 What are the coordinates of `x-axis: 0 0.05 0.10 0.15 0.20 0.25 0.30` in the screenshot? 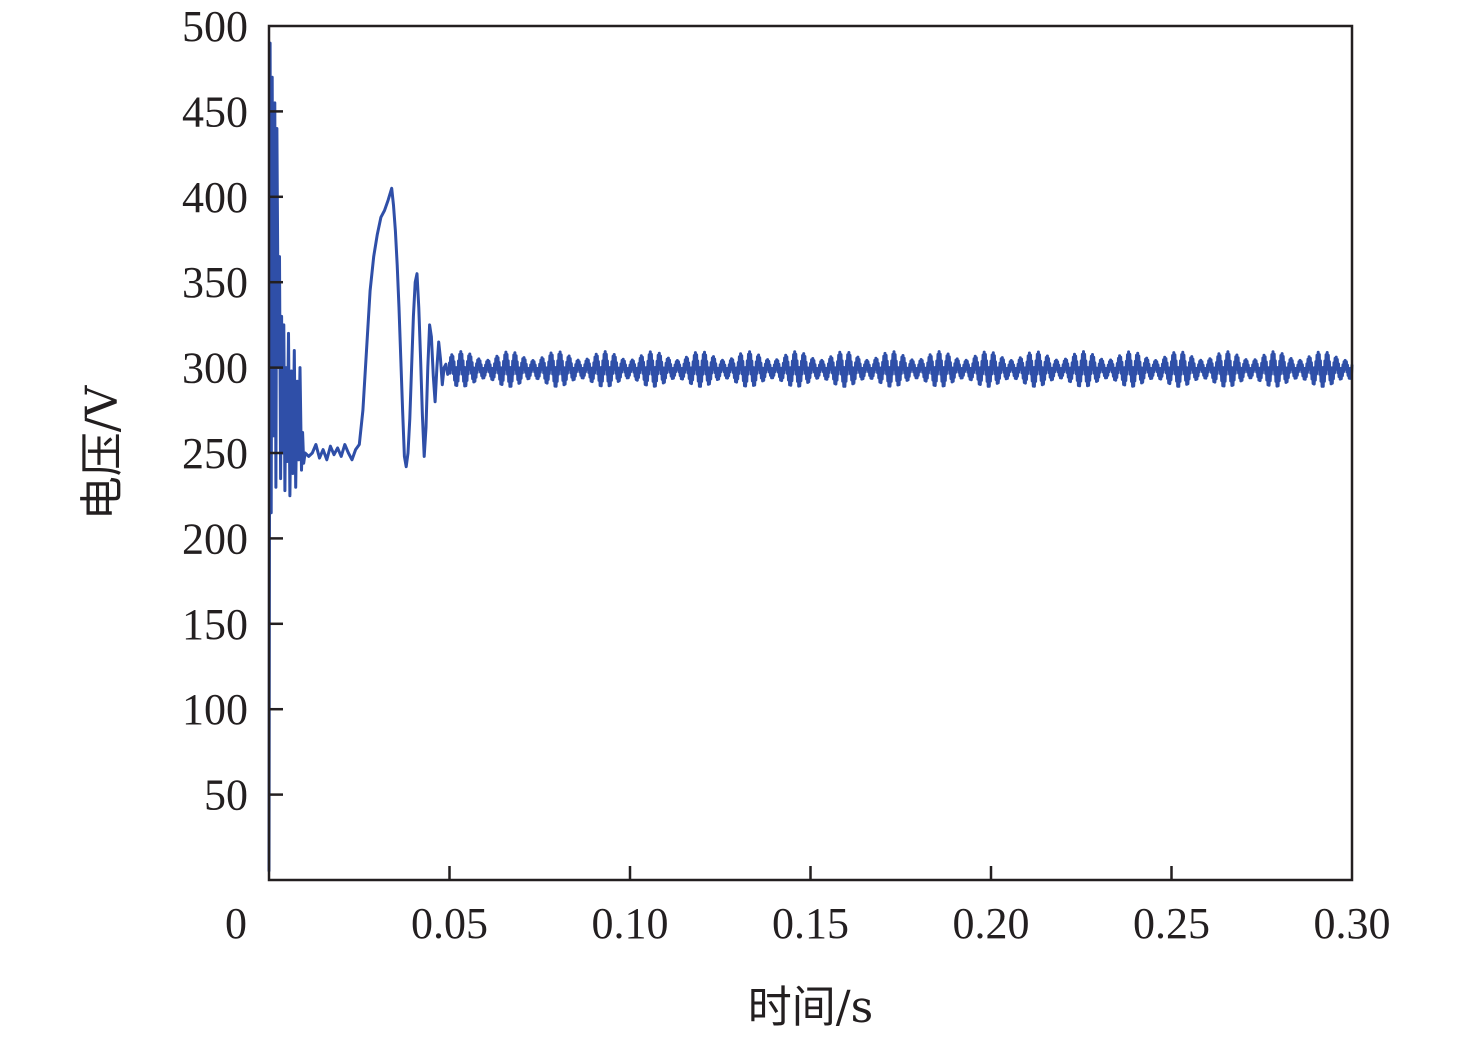 It's located at (808, 907).